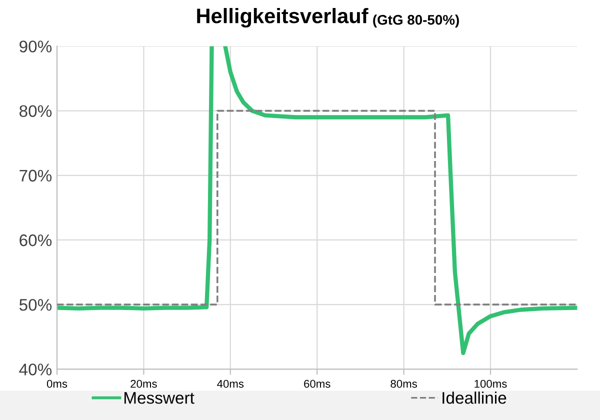 The image size is (600, 420). I want to click on y-tick-label: 90%, so click(36, 46).